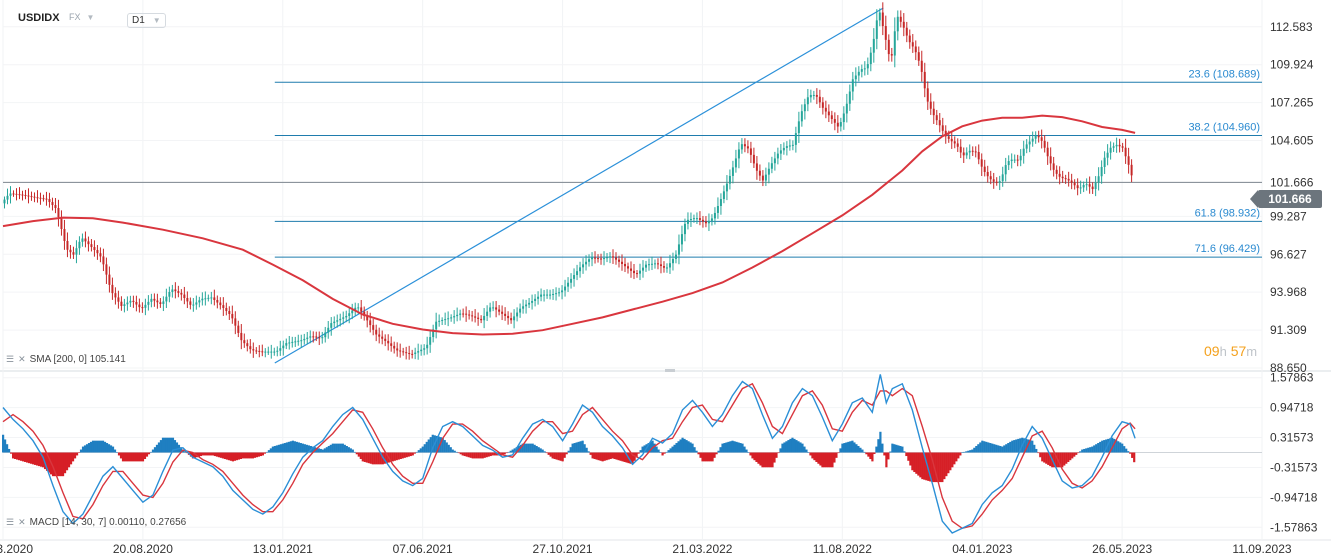  Describe the element at coordinates (146, 20) in the screenshot. I see `timeframe-selector: D1 ▼` at that location.